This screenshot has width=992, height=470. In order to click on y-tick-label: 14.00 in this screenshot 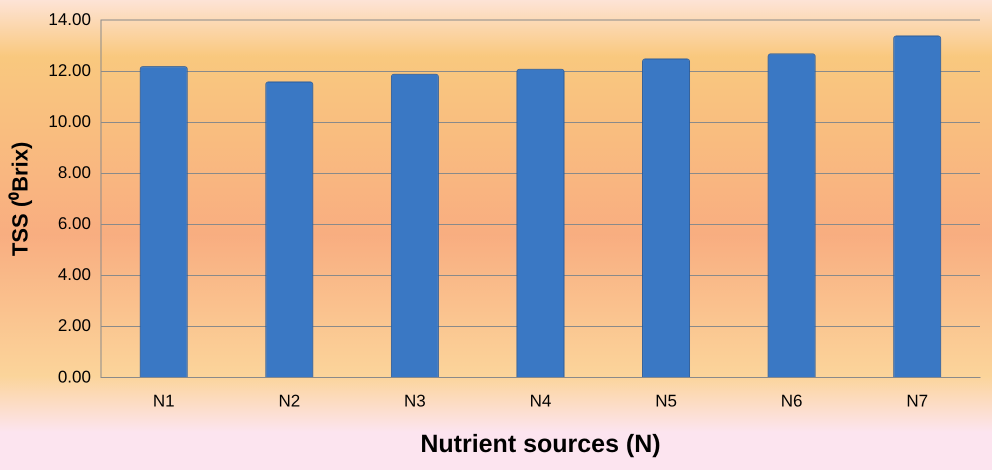, I will do `click(69, 19)`.